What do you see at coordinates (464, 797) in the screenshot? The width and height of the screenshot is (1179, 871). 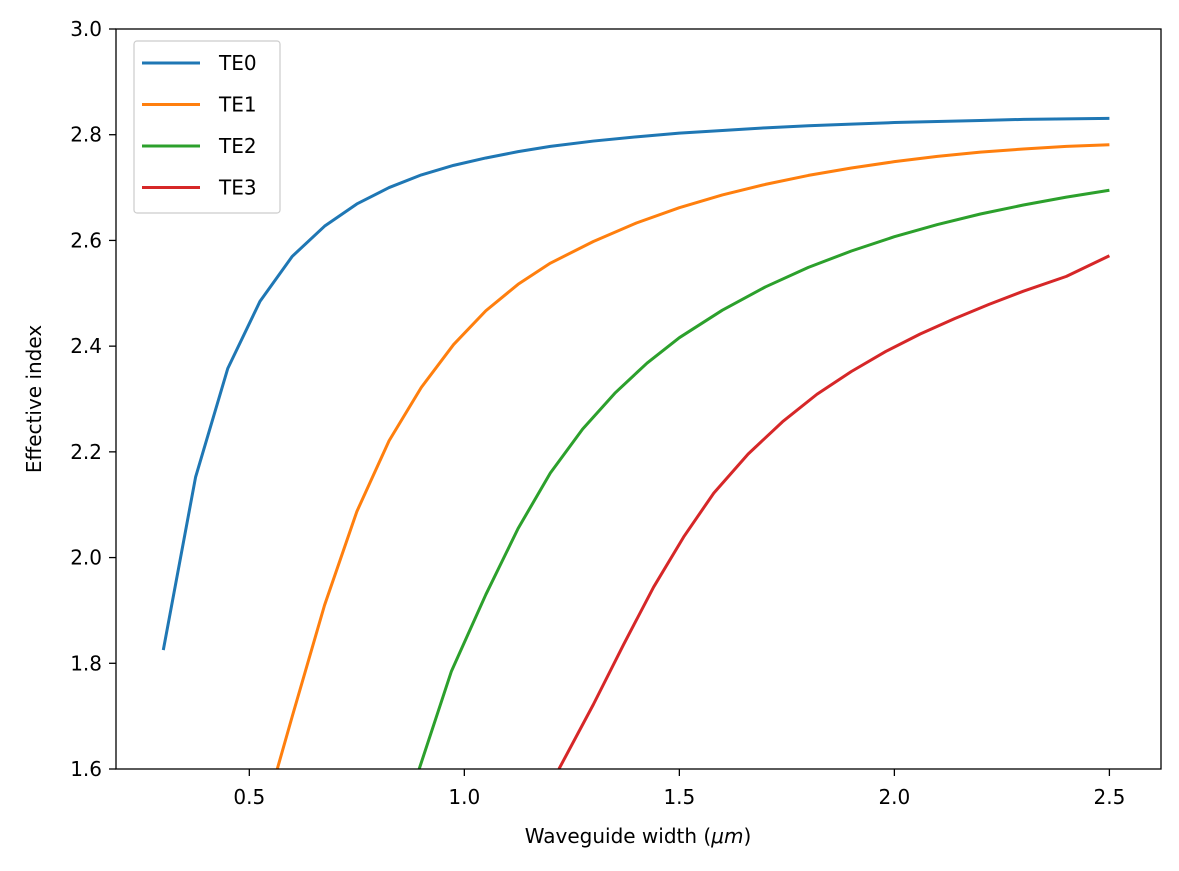 I see `x-tick-label: 1.0` at bounding box center [464, 797].